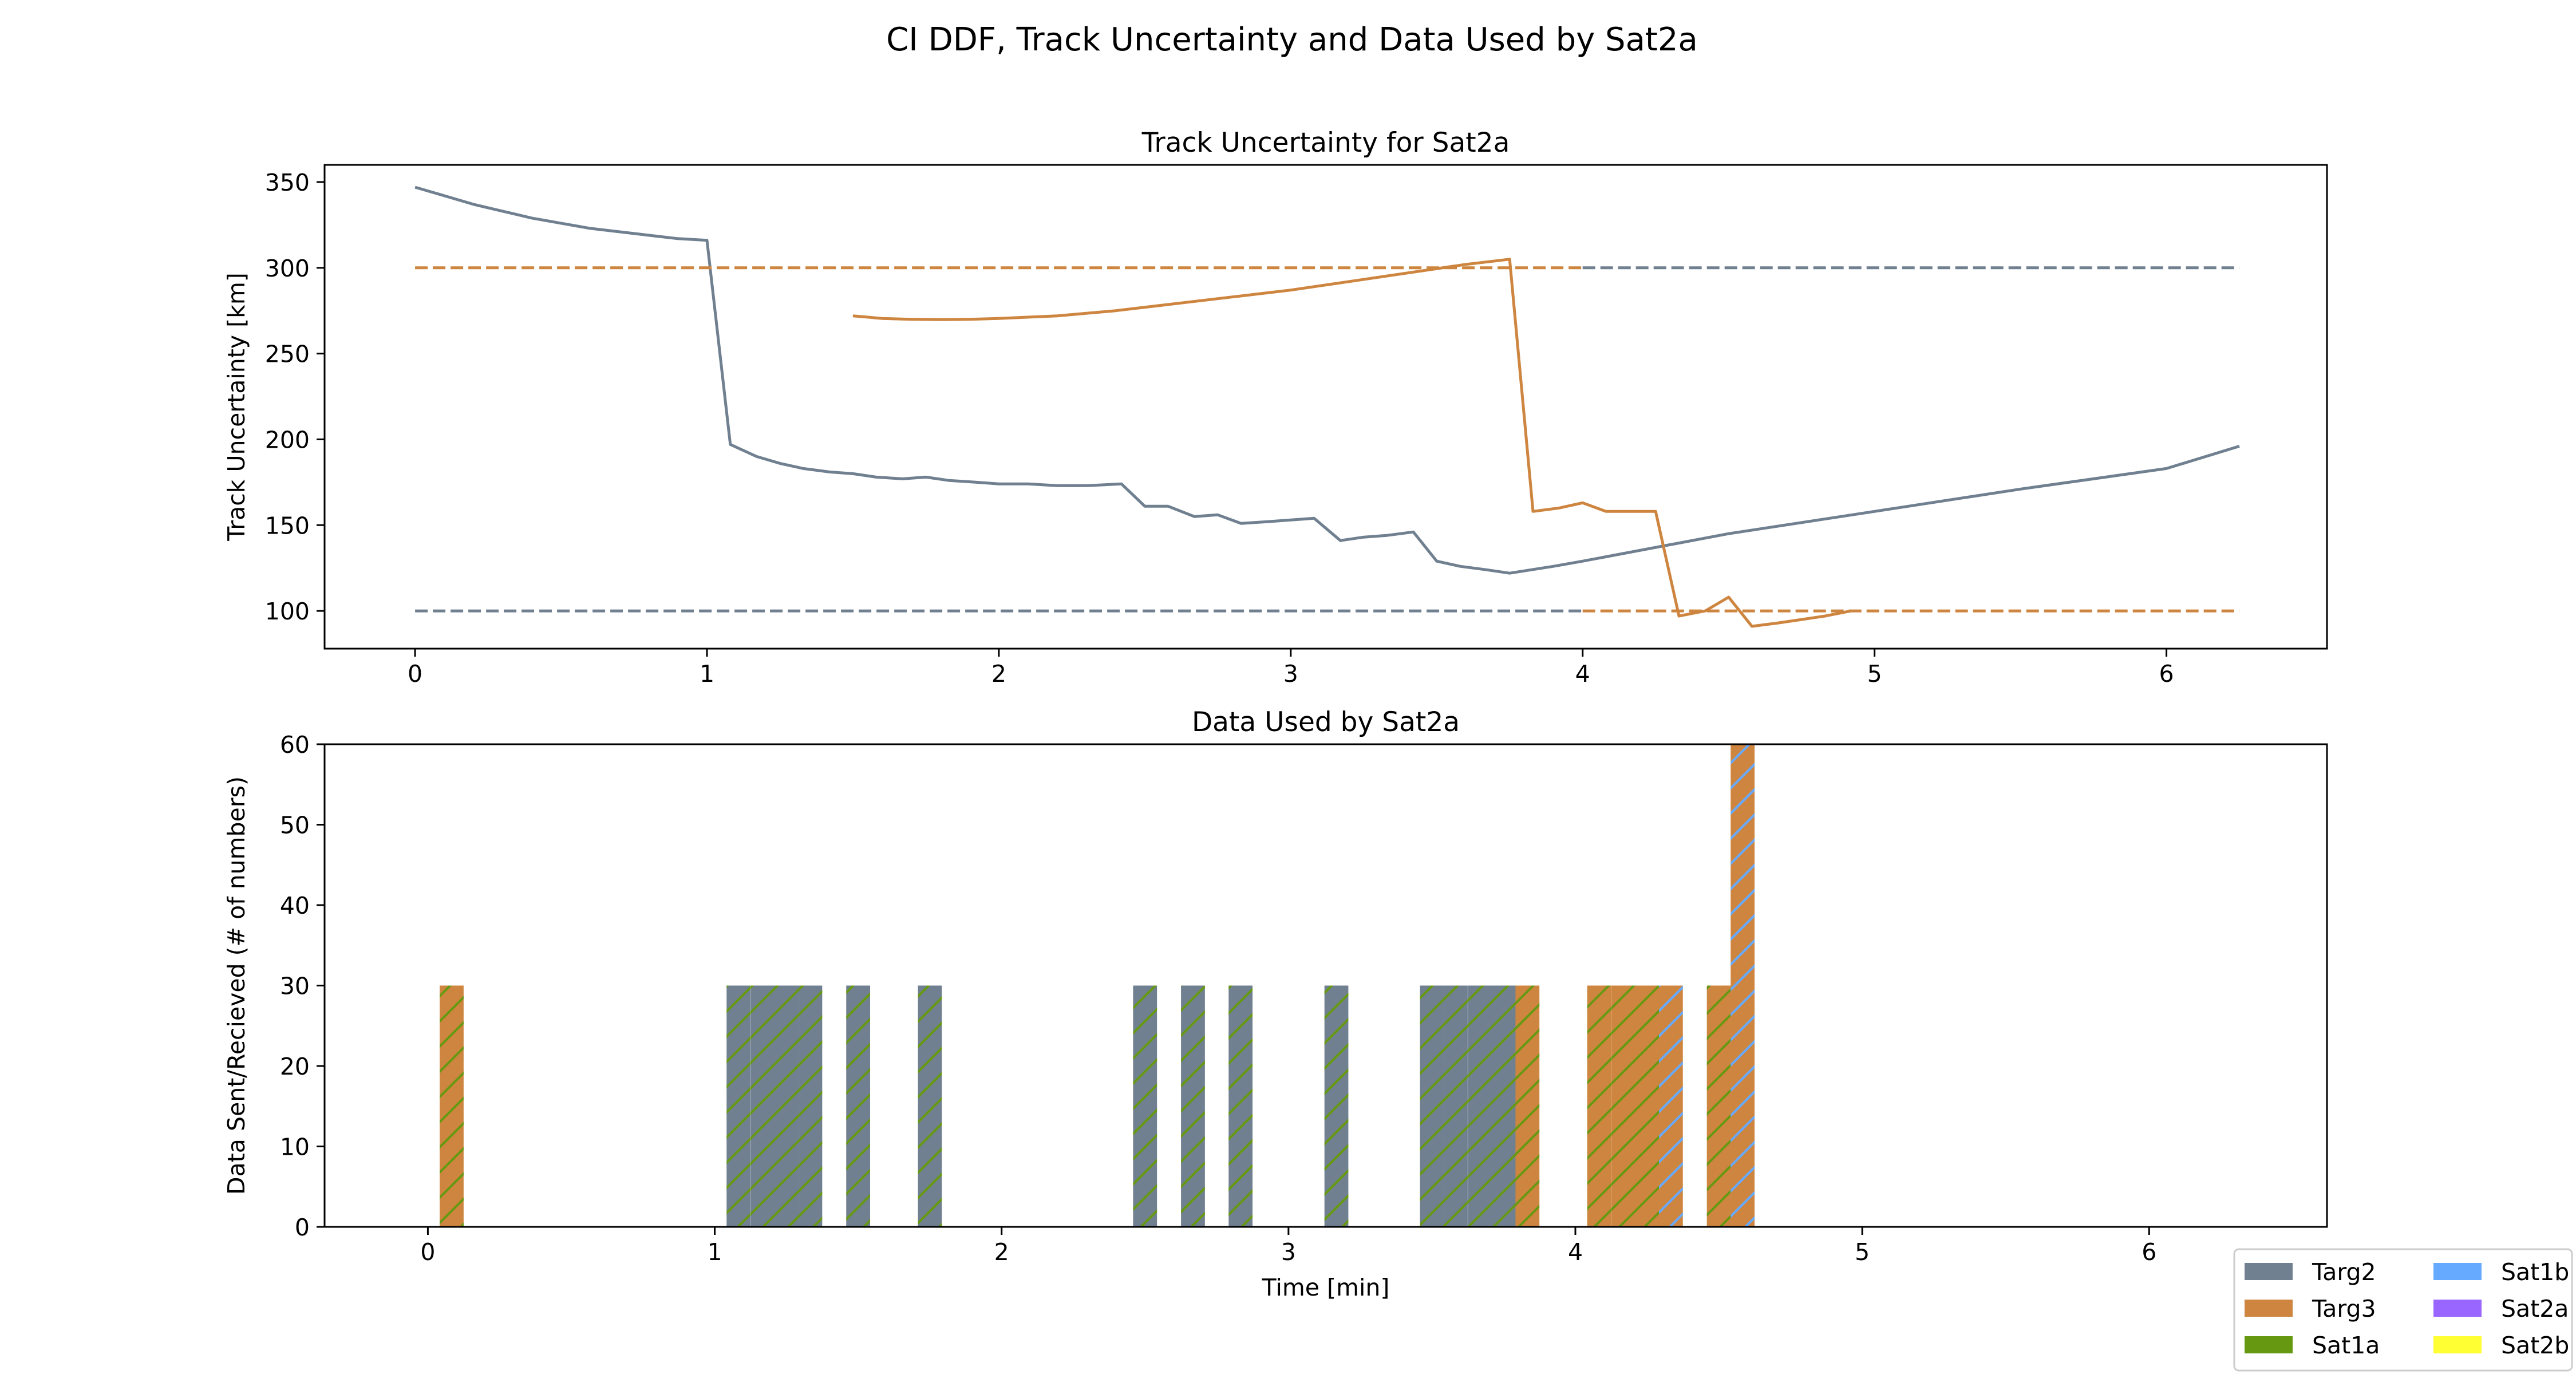  What do you see at coordinates (1325, 143) in the screenshot?
I see `chart-title: Track Uncertainty for Sat2a` at bounding box center [1325, 143].